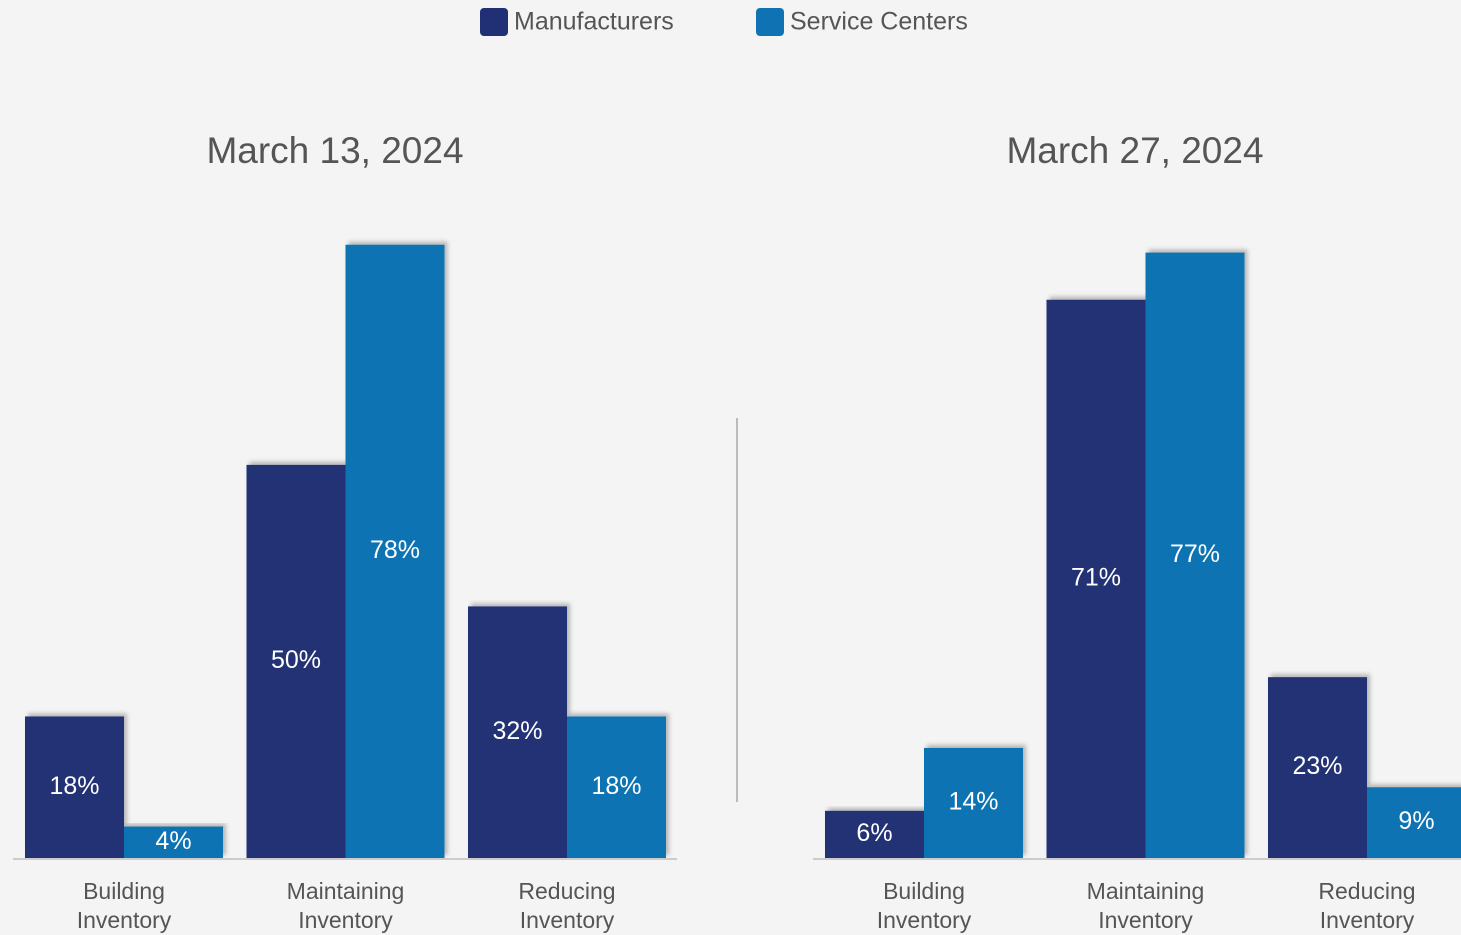 Image resolution: width=1461 pixels, height=935 pixels. I want to click on data-label: 50%, so click(296, 660).